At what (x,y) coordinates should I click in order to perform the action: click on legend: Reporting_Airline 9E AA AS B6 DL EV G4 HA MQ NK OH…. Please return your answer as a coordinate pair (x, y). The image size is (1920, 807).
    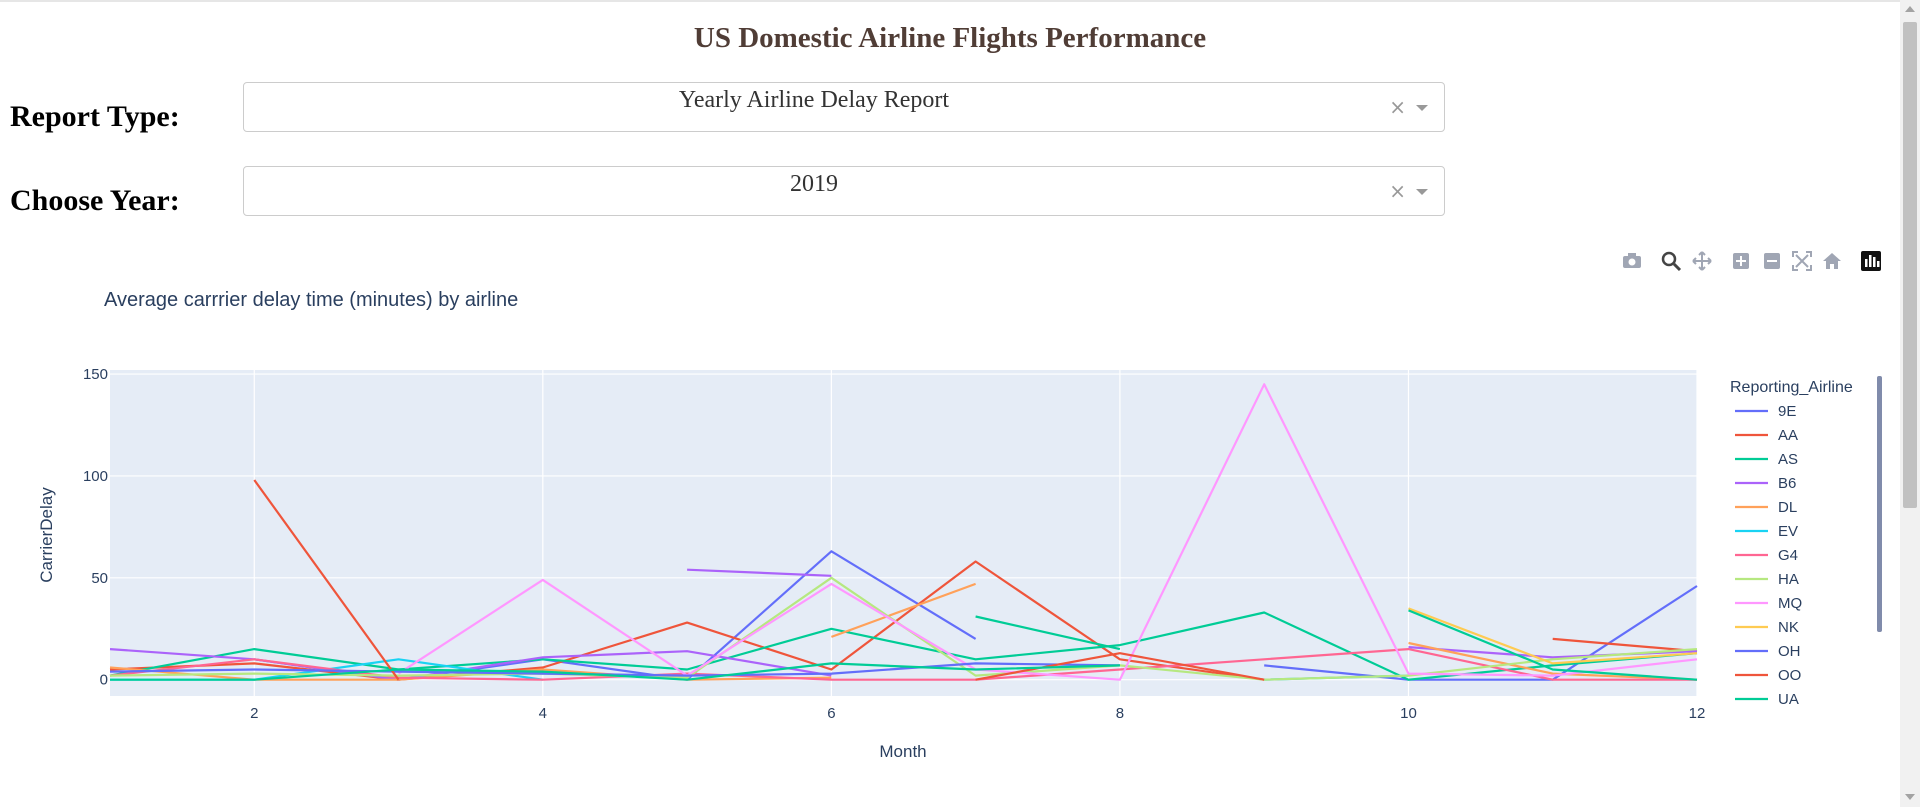
    Looking at the image, I should click on (1791, 543).